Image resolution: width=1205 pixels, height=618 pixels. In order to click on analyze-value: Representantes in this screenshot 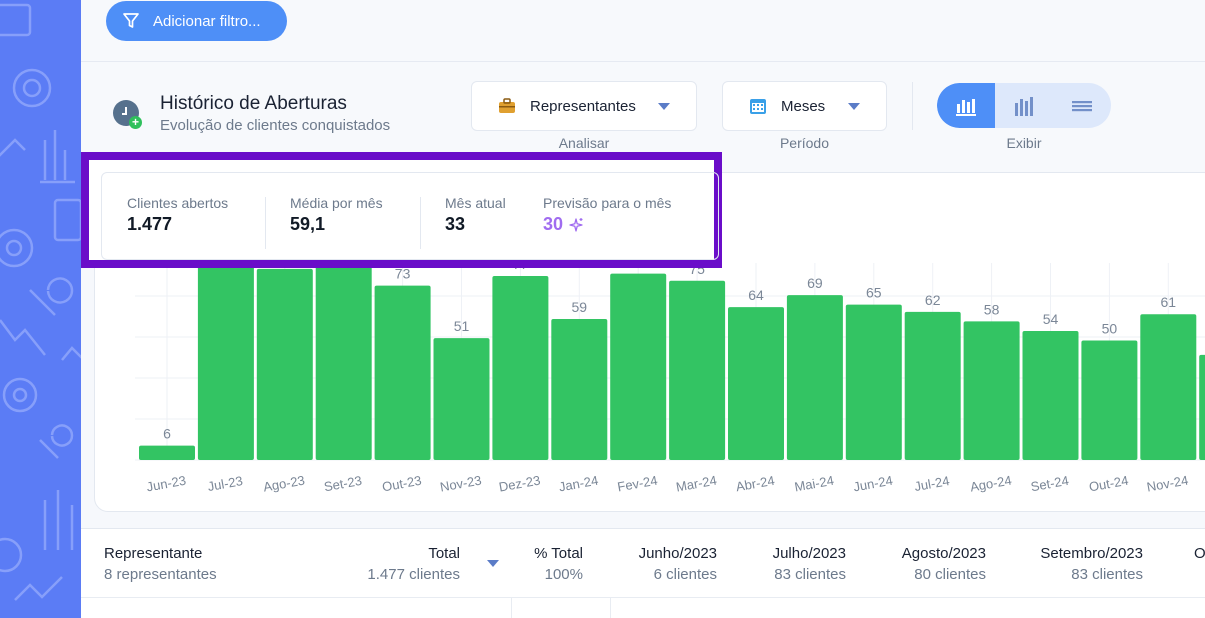, I will do `click(583, 106)`.